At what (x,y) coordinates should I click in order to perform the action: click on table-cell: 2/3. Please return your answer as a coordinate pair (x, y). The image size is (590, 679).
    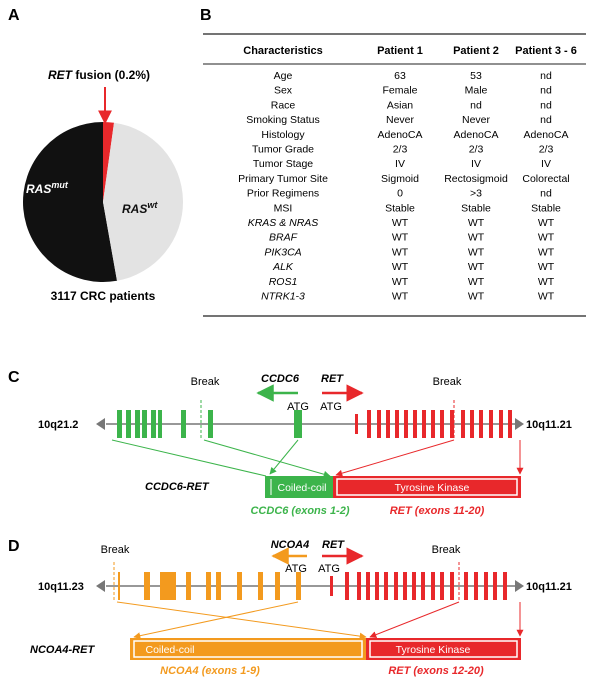
    Looking at the image, I should click on (400, 150).